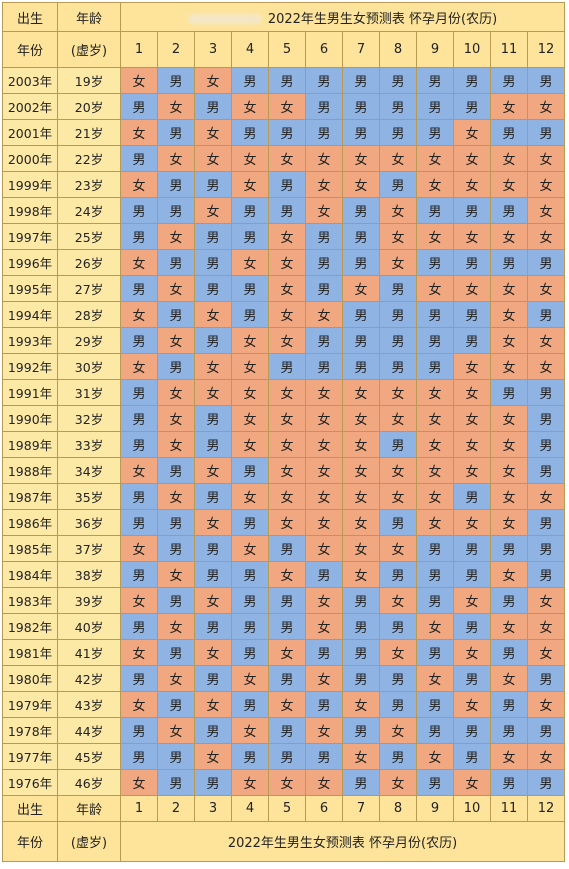  What do you see at coordinates (30, 80) in the screenshot?
I see `birth-year-cell: 2003年` at bounding box center [30, 80].